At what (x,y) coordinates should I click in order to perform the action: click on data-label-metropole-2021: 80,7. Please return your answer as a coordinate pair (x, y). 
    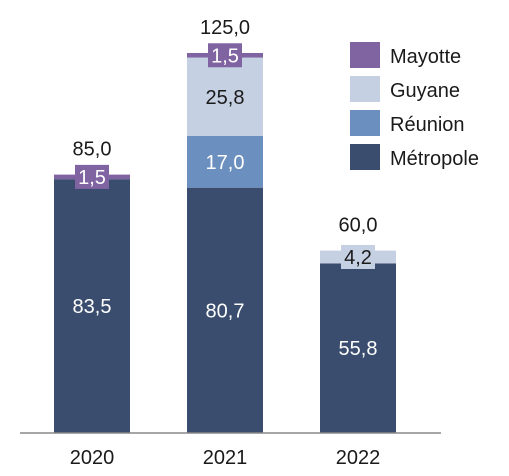
    Looking at the image, I should click on (225, 311).